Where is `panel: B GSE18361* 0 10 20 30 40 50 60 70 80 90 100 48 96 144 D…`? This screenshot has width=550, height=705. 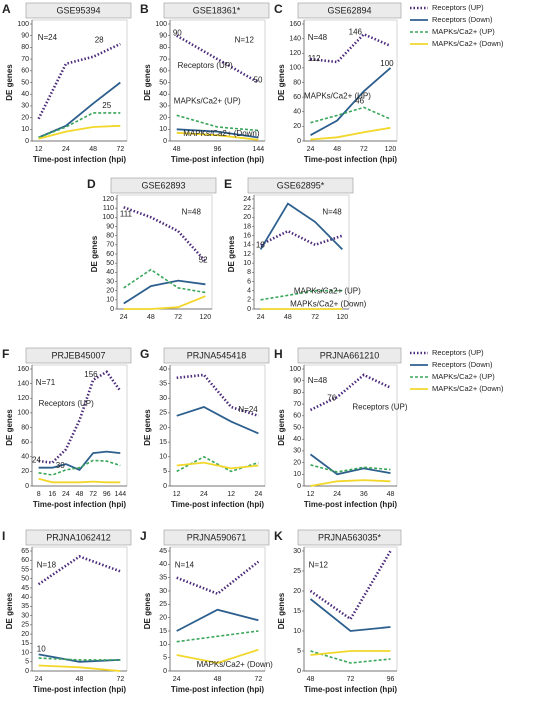 panel: B GSE18361* 0 10 20 30 40 50 60 70 80 90 100 48 96 144 D… is located at coordinates (205, 83).